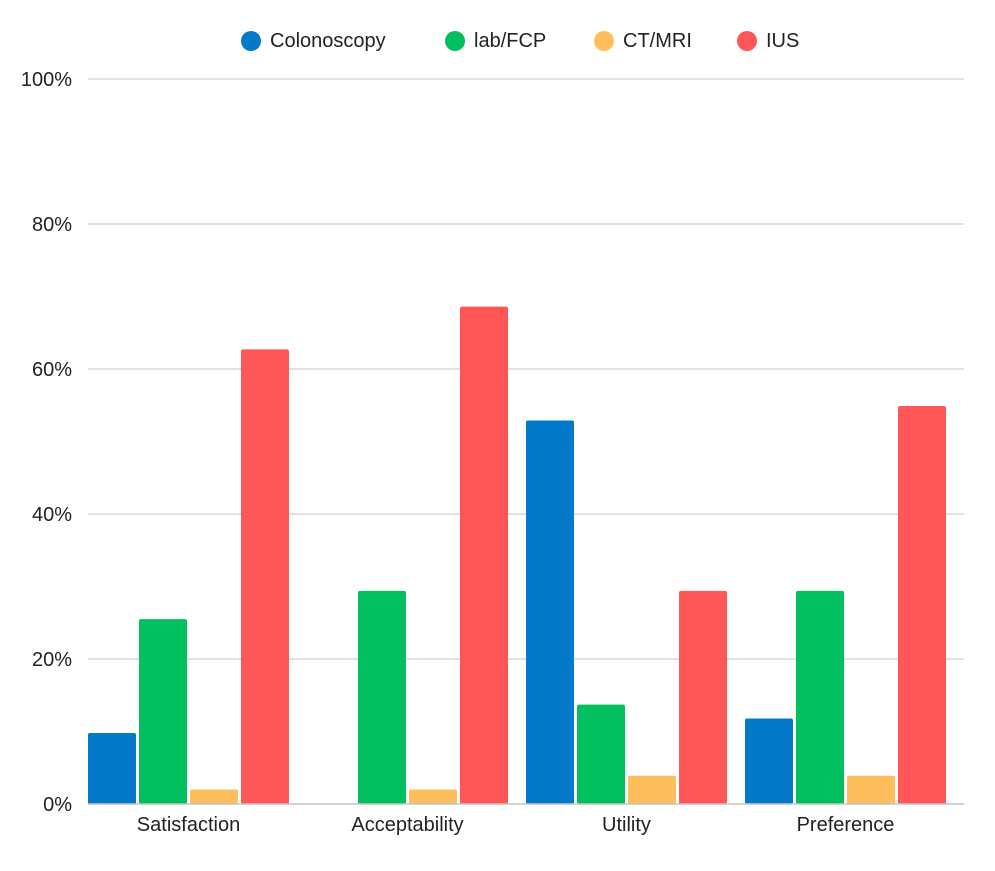 The image size is (995, 871). I want to click on bar-lab-fcp-utility, so click(601, 754).